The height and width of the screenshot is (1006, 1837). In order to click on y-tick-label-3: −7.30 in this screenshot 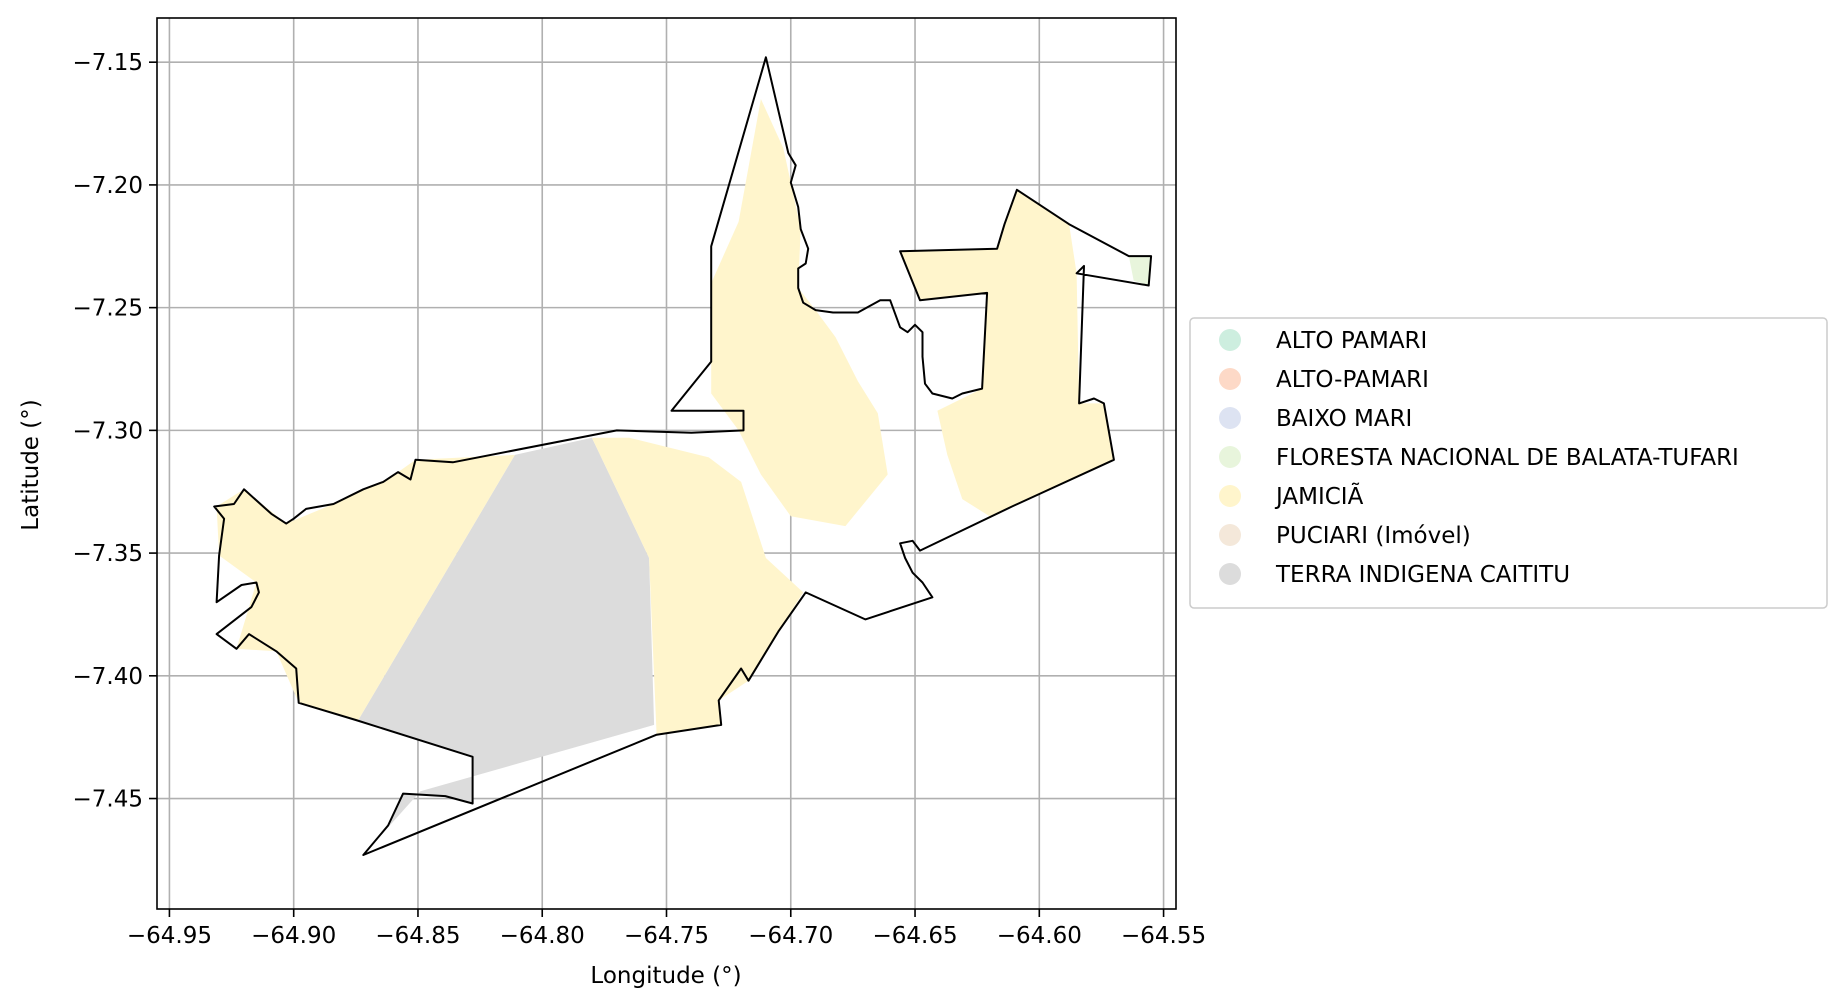, I will do `click(108, 431)`.